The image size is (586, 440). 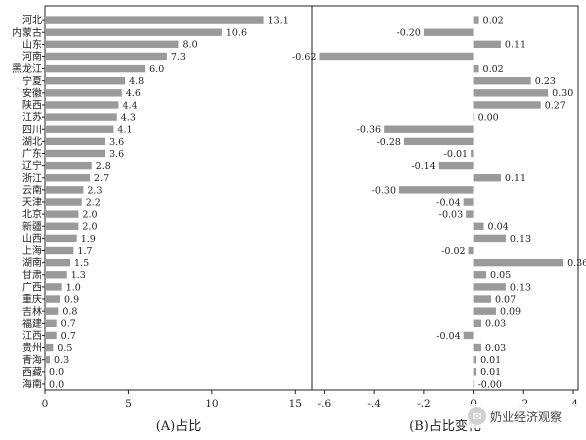 What do you see at coordinates (178, 57) in the screenshot?
I see `data-label: 7.3` at bounding box center [178, 57].